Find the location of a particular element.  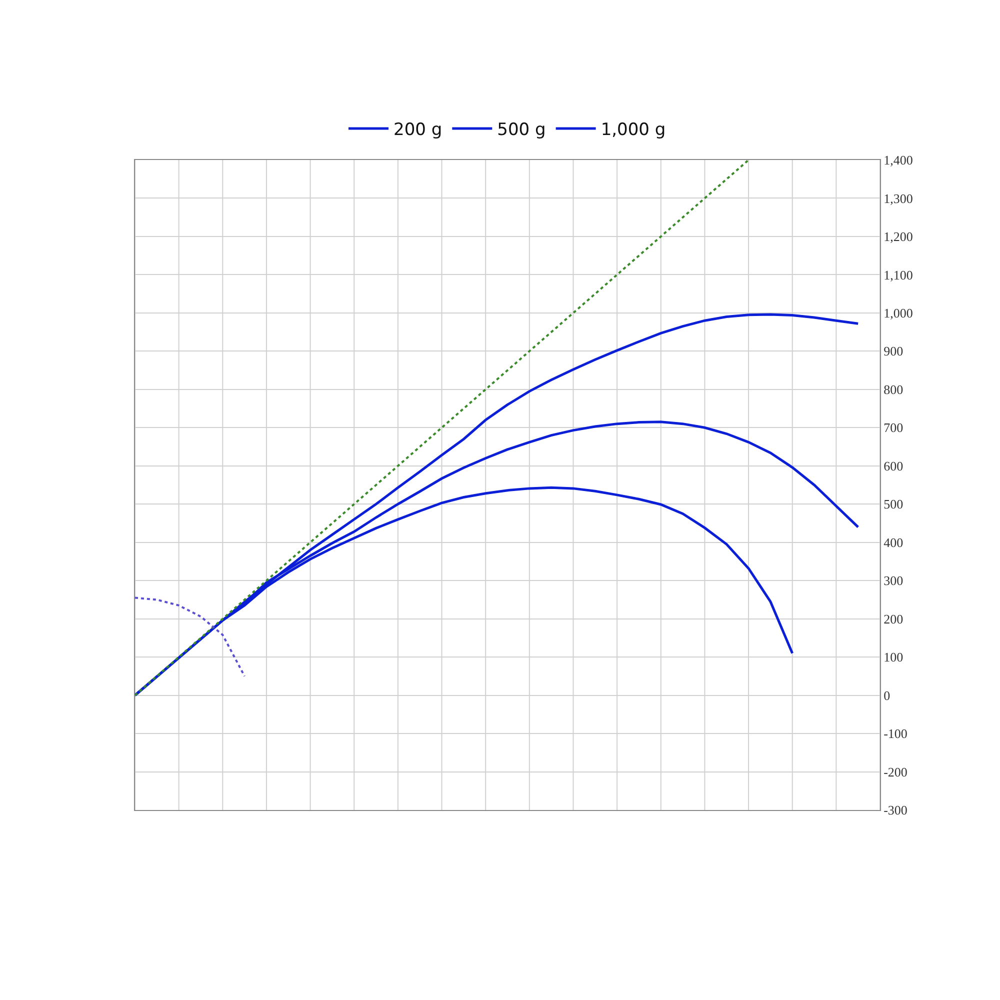

y-tick-label: 1,400 is located at coordinates (898, 160).